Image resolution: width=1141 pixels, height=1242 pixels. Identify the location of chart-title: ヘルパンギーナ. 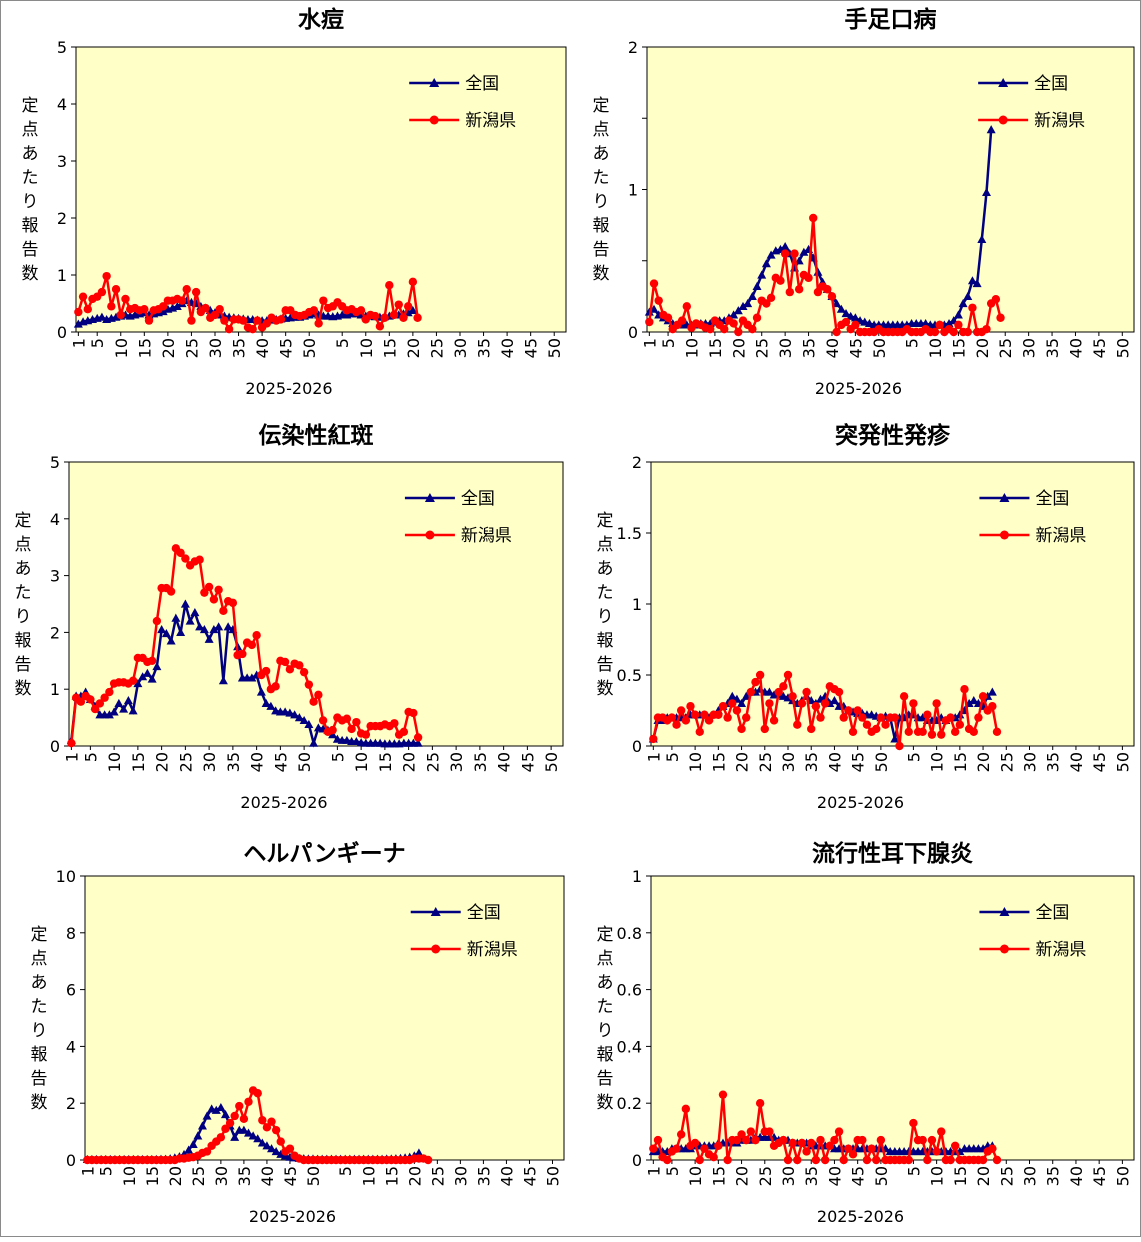
(324, 854).